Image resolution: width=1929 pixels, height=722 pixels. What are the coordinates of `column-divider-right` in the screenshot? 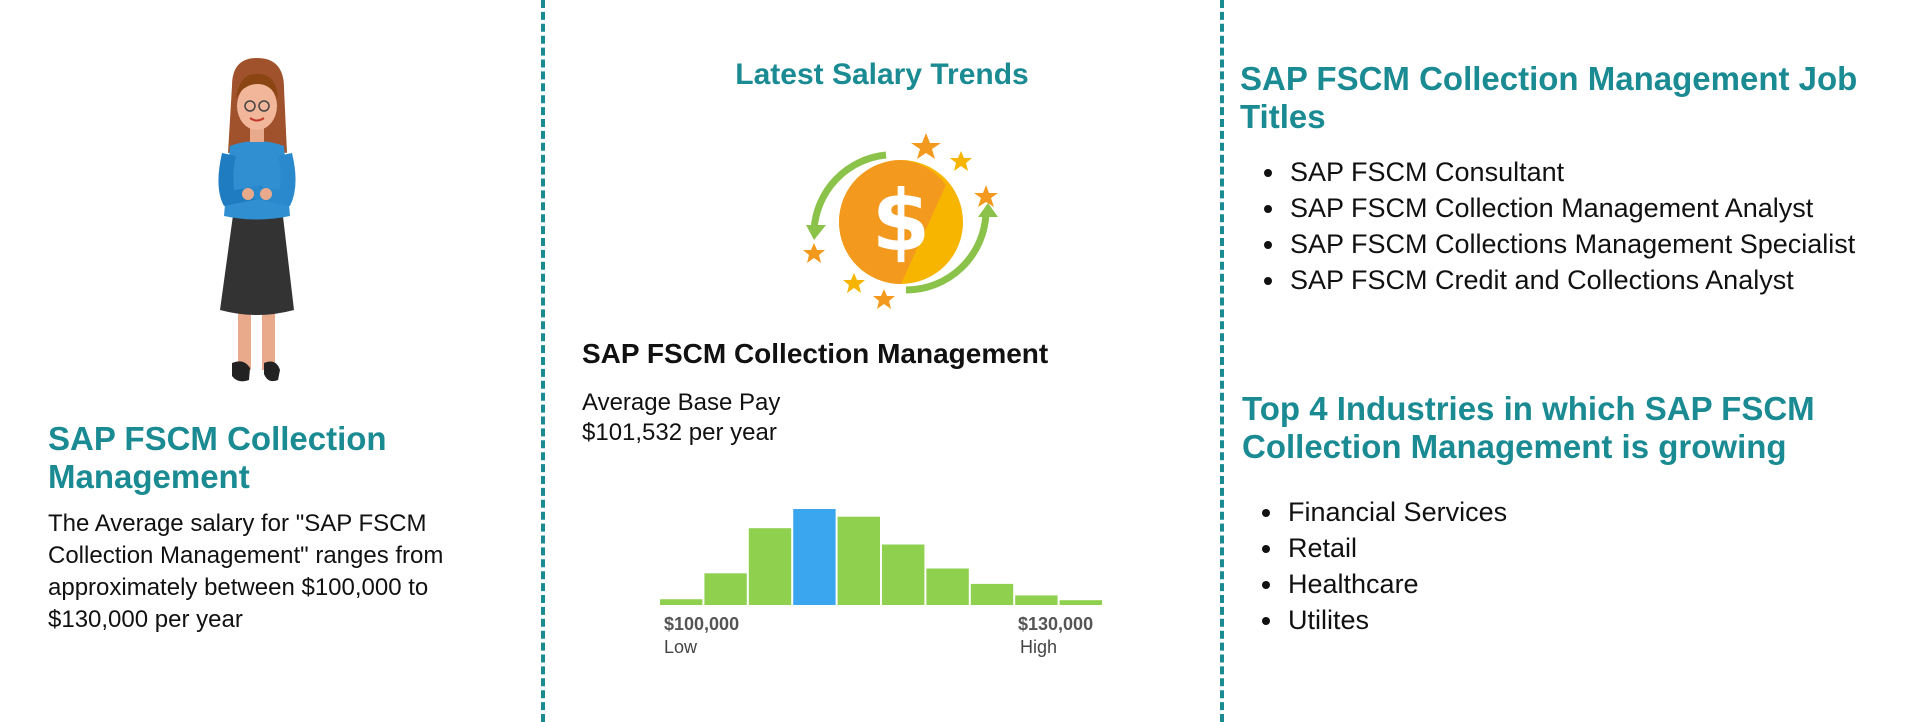 It's located at (1222, 361).